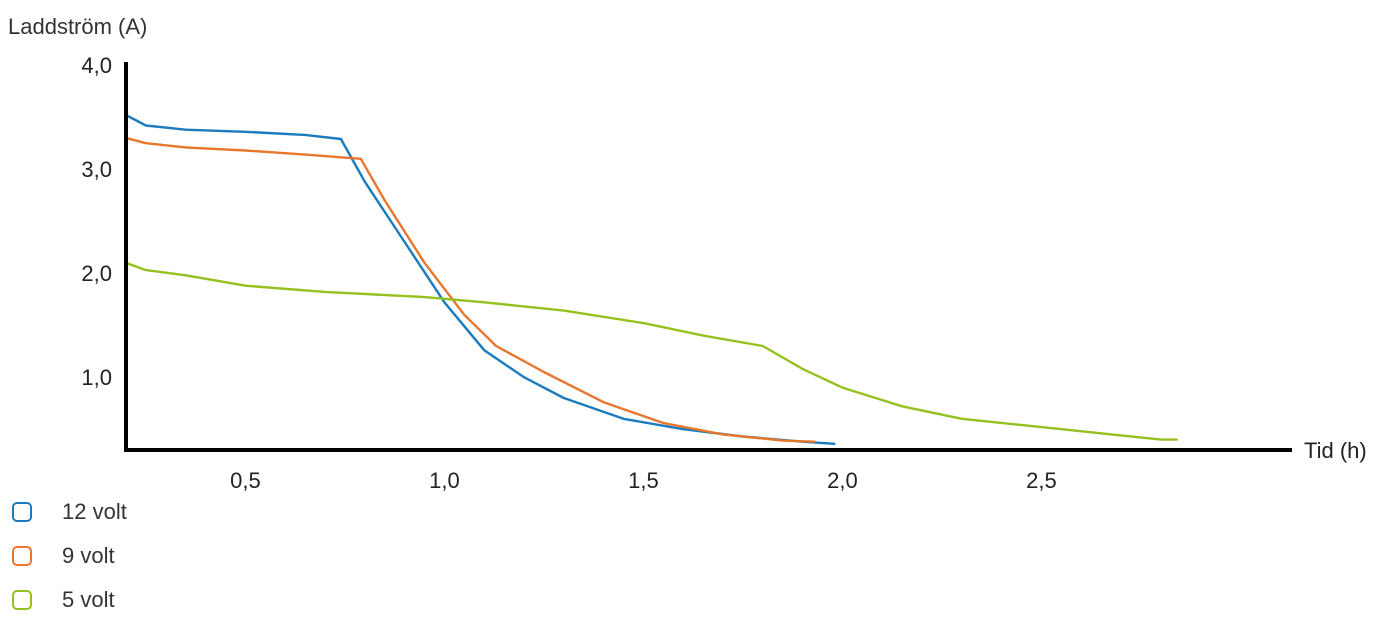 This screenshot has height=622, width=1400. I want to click on x-tick-label: 1,0, so click(444, 480).